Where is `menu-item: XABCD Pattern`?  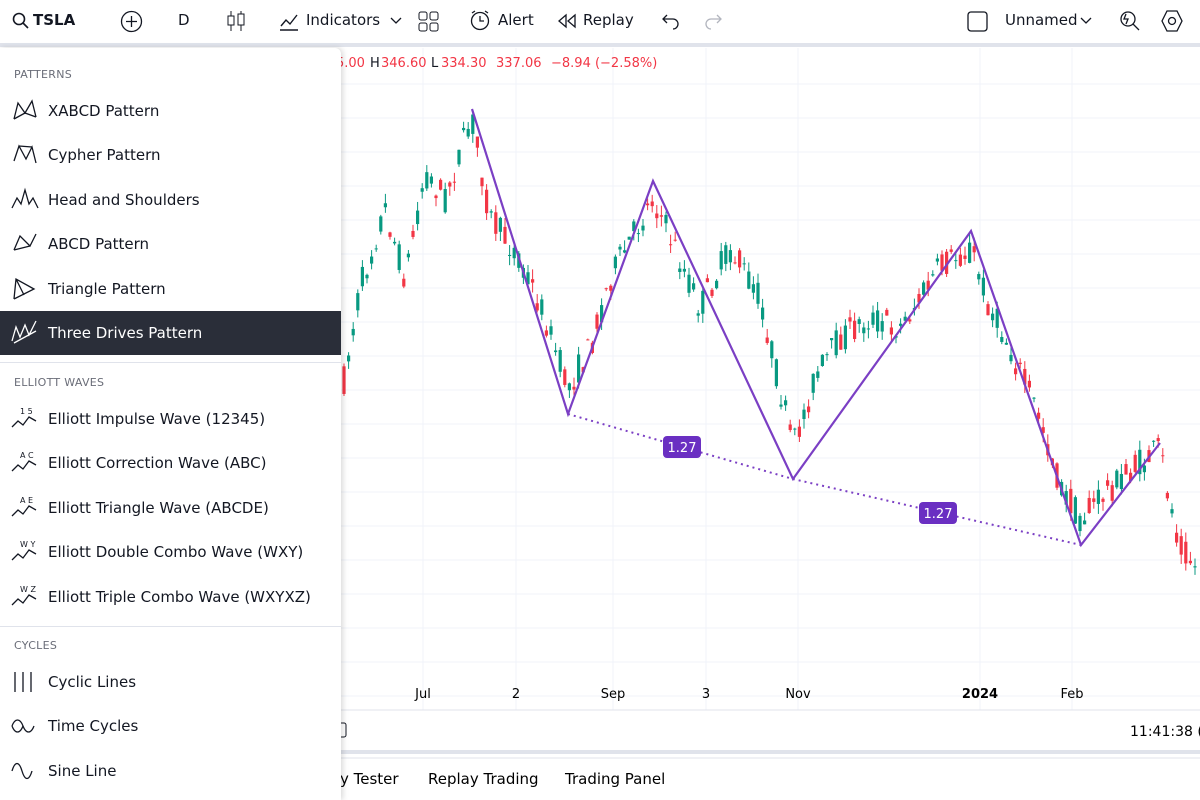
menu-item: XABCD Pattern is located at coordinates (170, 111).